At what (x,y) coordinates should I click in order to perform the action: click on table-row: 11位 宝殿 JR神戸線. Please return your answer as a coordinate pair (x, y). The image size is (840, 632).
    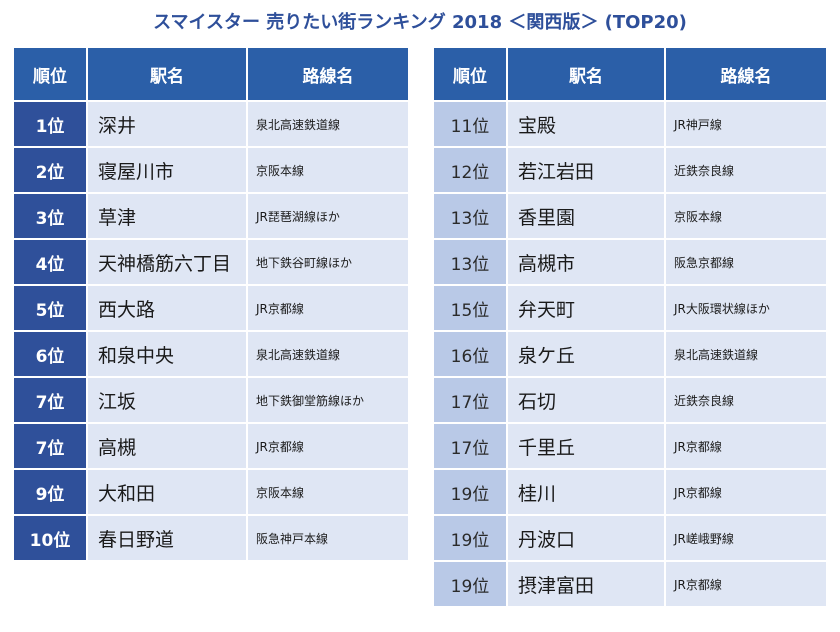
    Looking at the image, I should click on (630, 124).